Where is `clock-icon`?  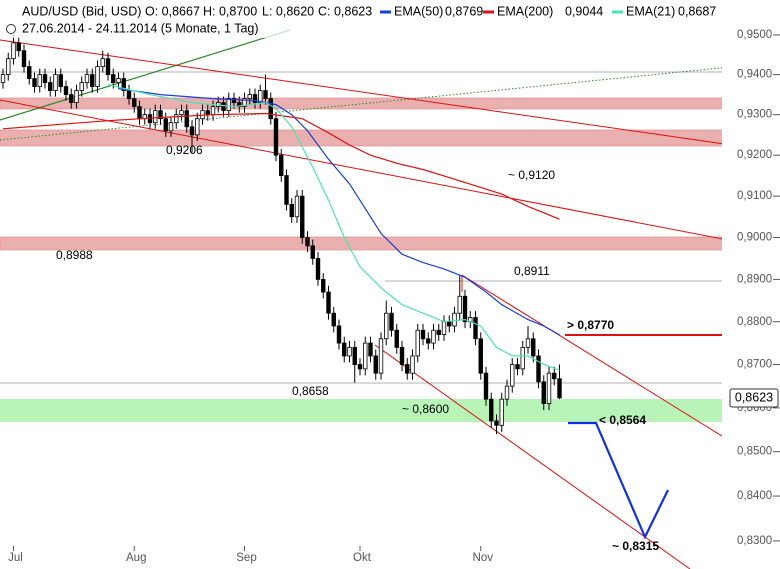 clock-icon is located at coordinates (11, 29).